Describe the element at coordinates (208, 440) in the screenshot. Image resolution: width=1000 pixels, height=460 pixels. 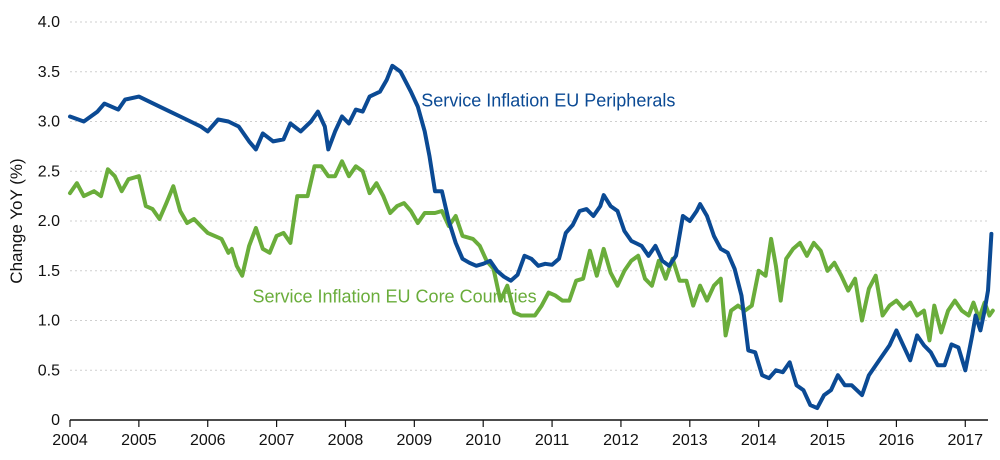
I see `x-tick-label: 2006` at that location.